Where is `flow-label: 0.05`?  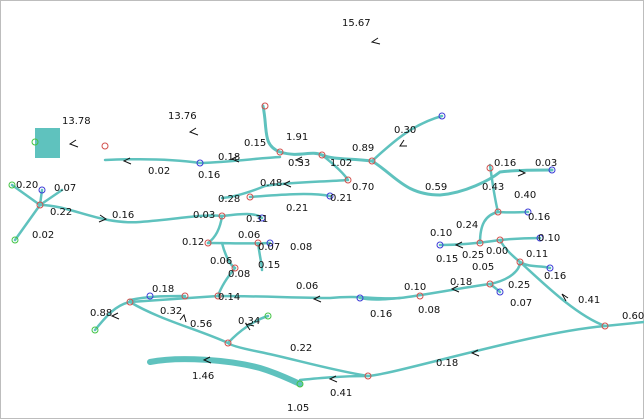
flow-label: 0.05 is located at coordinates (483, 267).